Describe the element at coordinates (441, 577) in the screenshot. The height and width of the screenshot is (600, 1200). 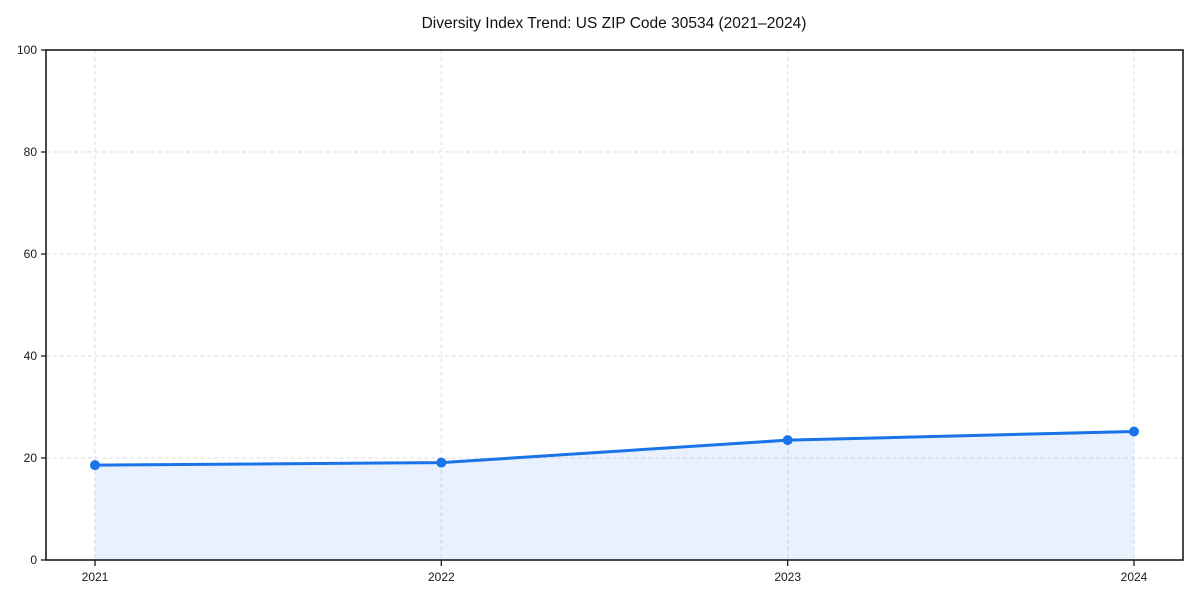
I see `x-tick-label: 2022` at that location.